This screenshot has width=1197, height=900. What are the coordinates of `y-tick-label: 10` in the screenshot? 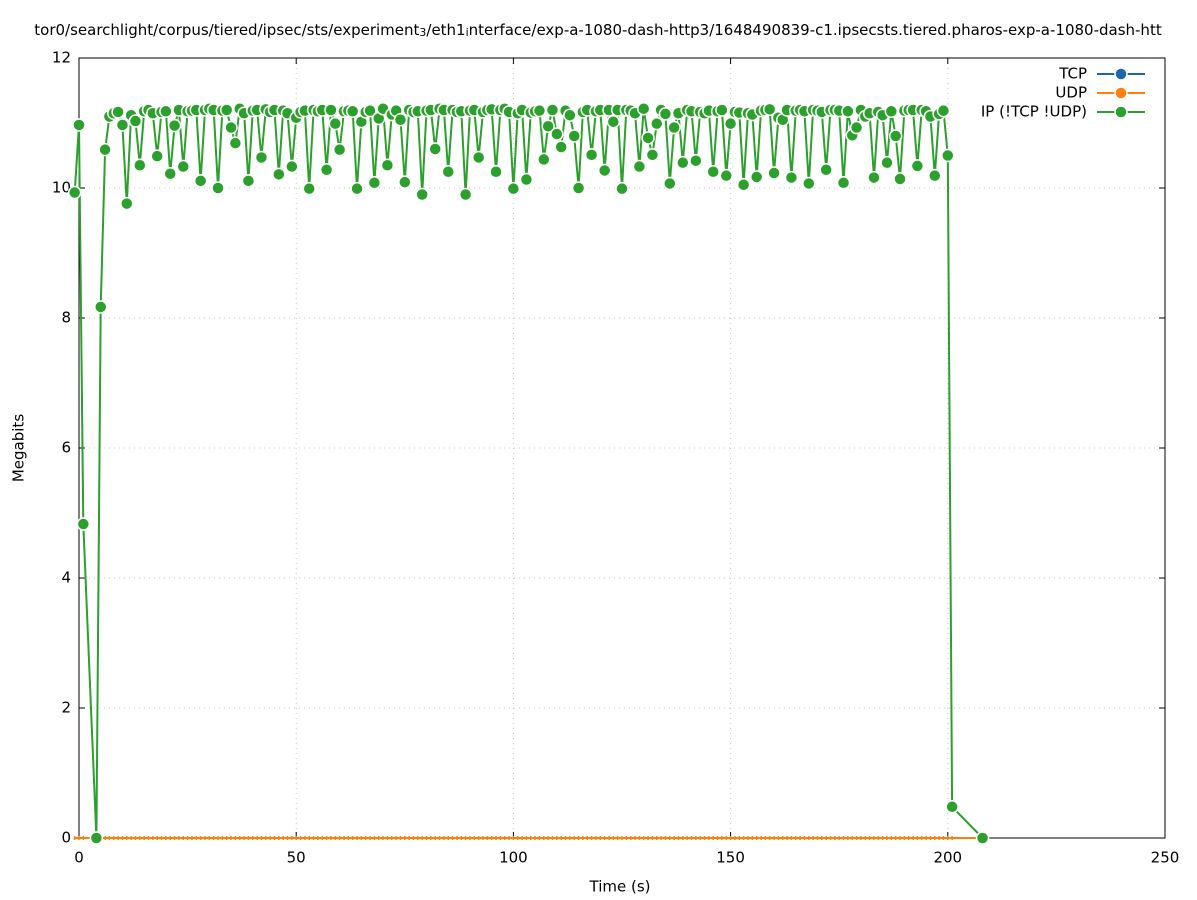 It's located at (61, 188).